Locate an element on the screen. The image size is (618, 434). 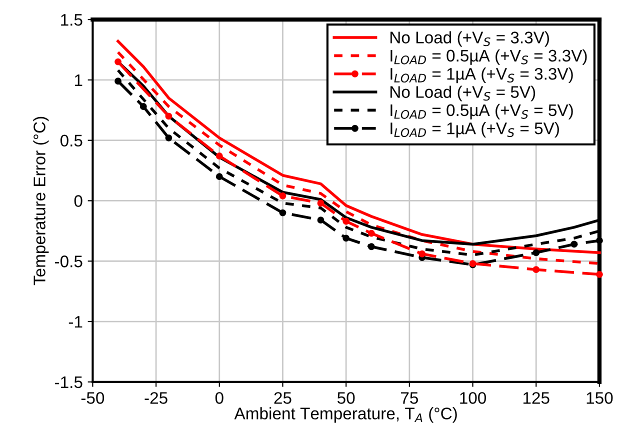
x-axis-title: Ambient Temperature, T$_{A}$ (°C) is located at coordinates (345, 415).